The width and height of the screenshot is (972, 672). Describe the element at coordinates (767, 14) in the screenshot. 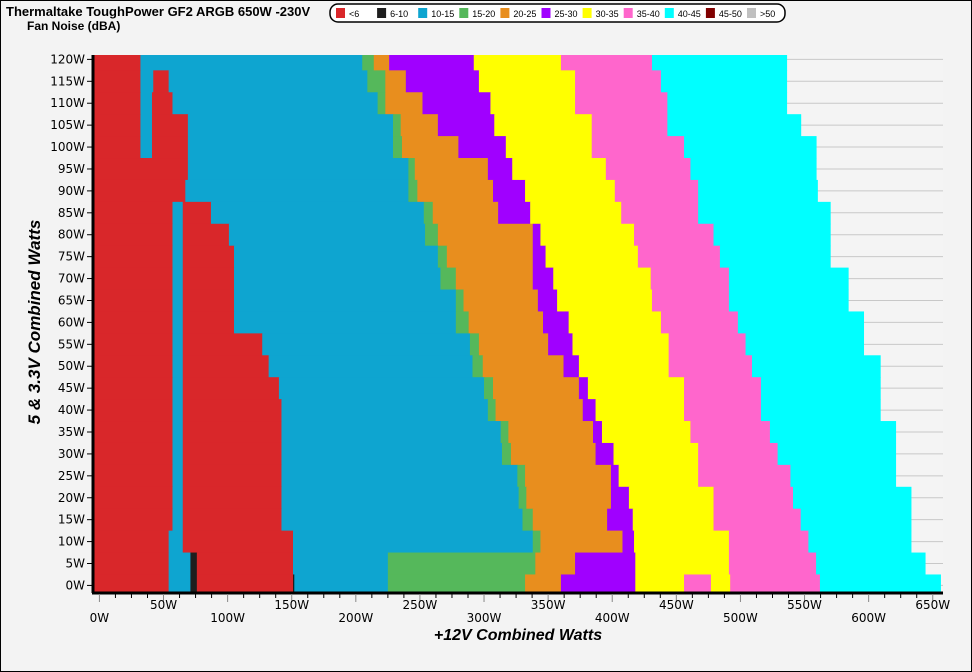

I see `legend-label: >50` at that location.